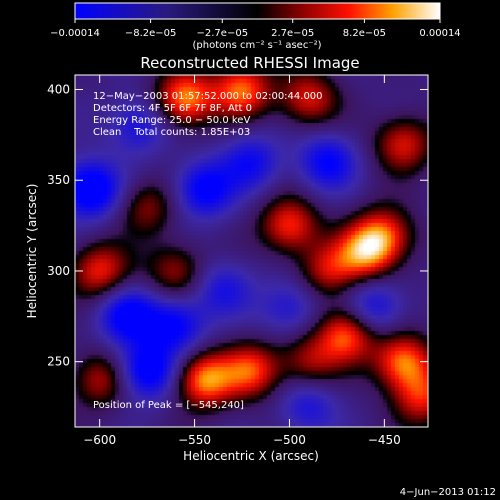  I want to click on chart-title: Reconstructed RHESSI Image, so click(249, 63).